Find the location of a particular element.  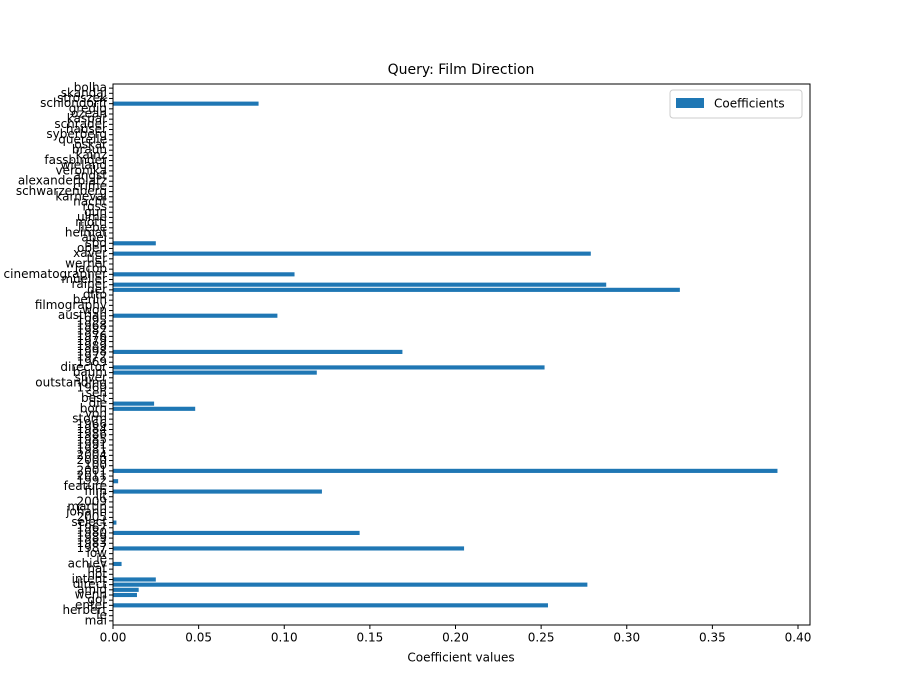

y-tick-label: alexanderplatz is located at coordinates (62, 181).